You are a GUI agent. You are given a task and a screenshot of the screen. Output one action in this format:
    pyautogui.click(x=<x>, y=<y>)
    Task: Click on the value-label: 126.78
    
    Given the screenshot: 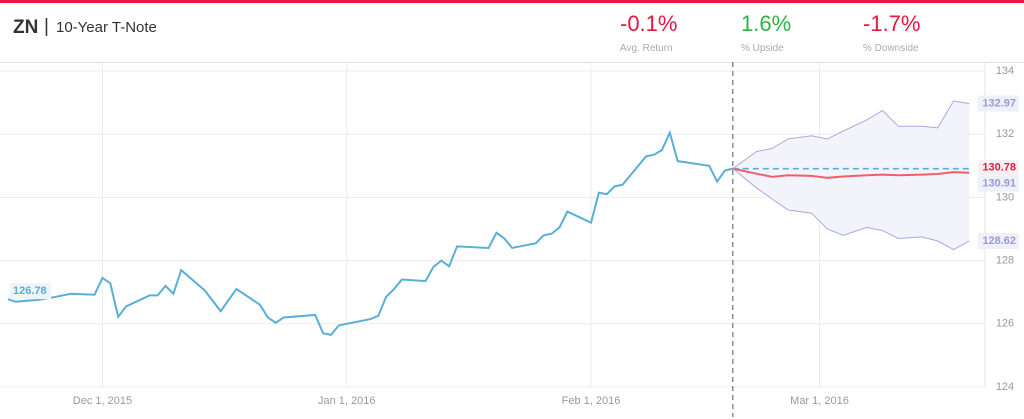 What is the action you would take?
    pyautogui.click(x=30, y=291)
    